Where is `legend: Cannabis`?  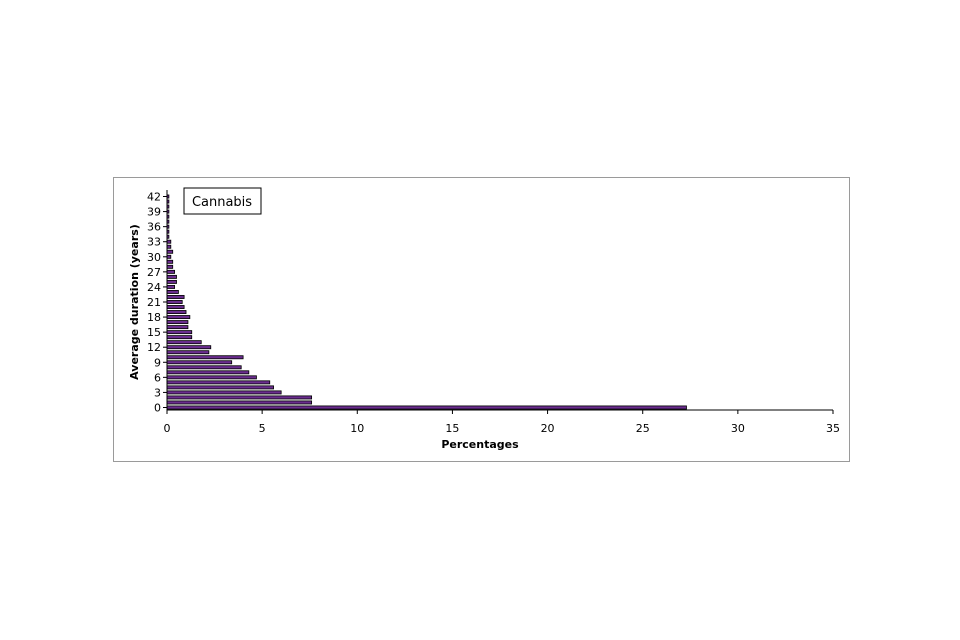 legend: Cannabis is located at coordinates (222, 201).